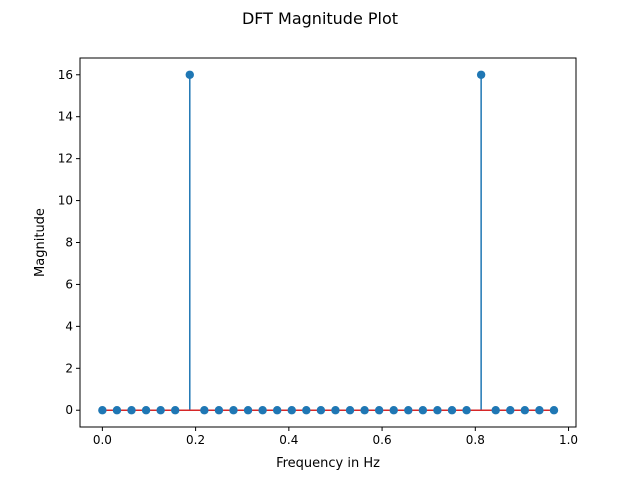  Describe the element at coordinates (102, 440) in the screenshot. I see `x-tick-label: 0.0` at that location.